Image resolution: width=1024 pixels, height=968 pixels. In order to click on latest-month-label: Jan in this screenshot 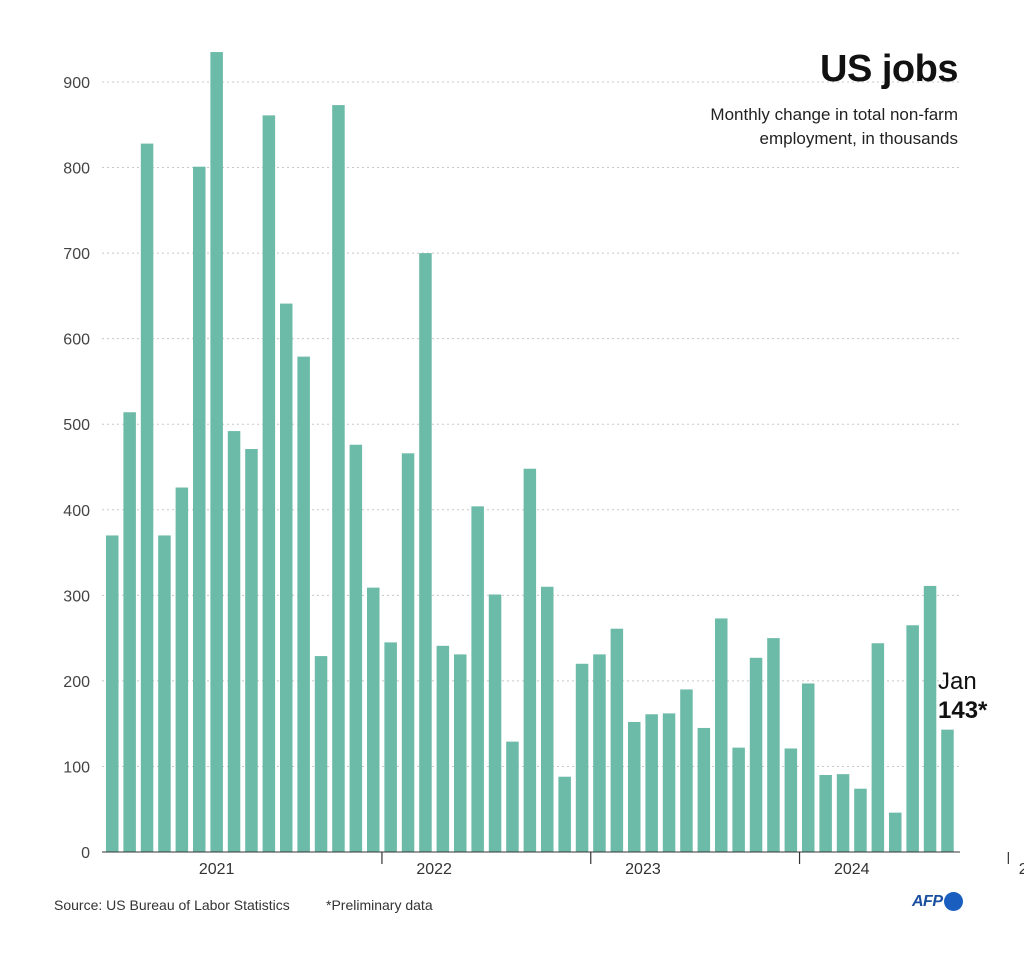, I will do `click(957, 681)`.